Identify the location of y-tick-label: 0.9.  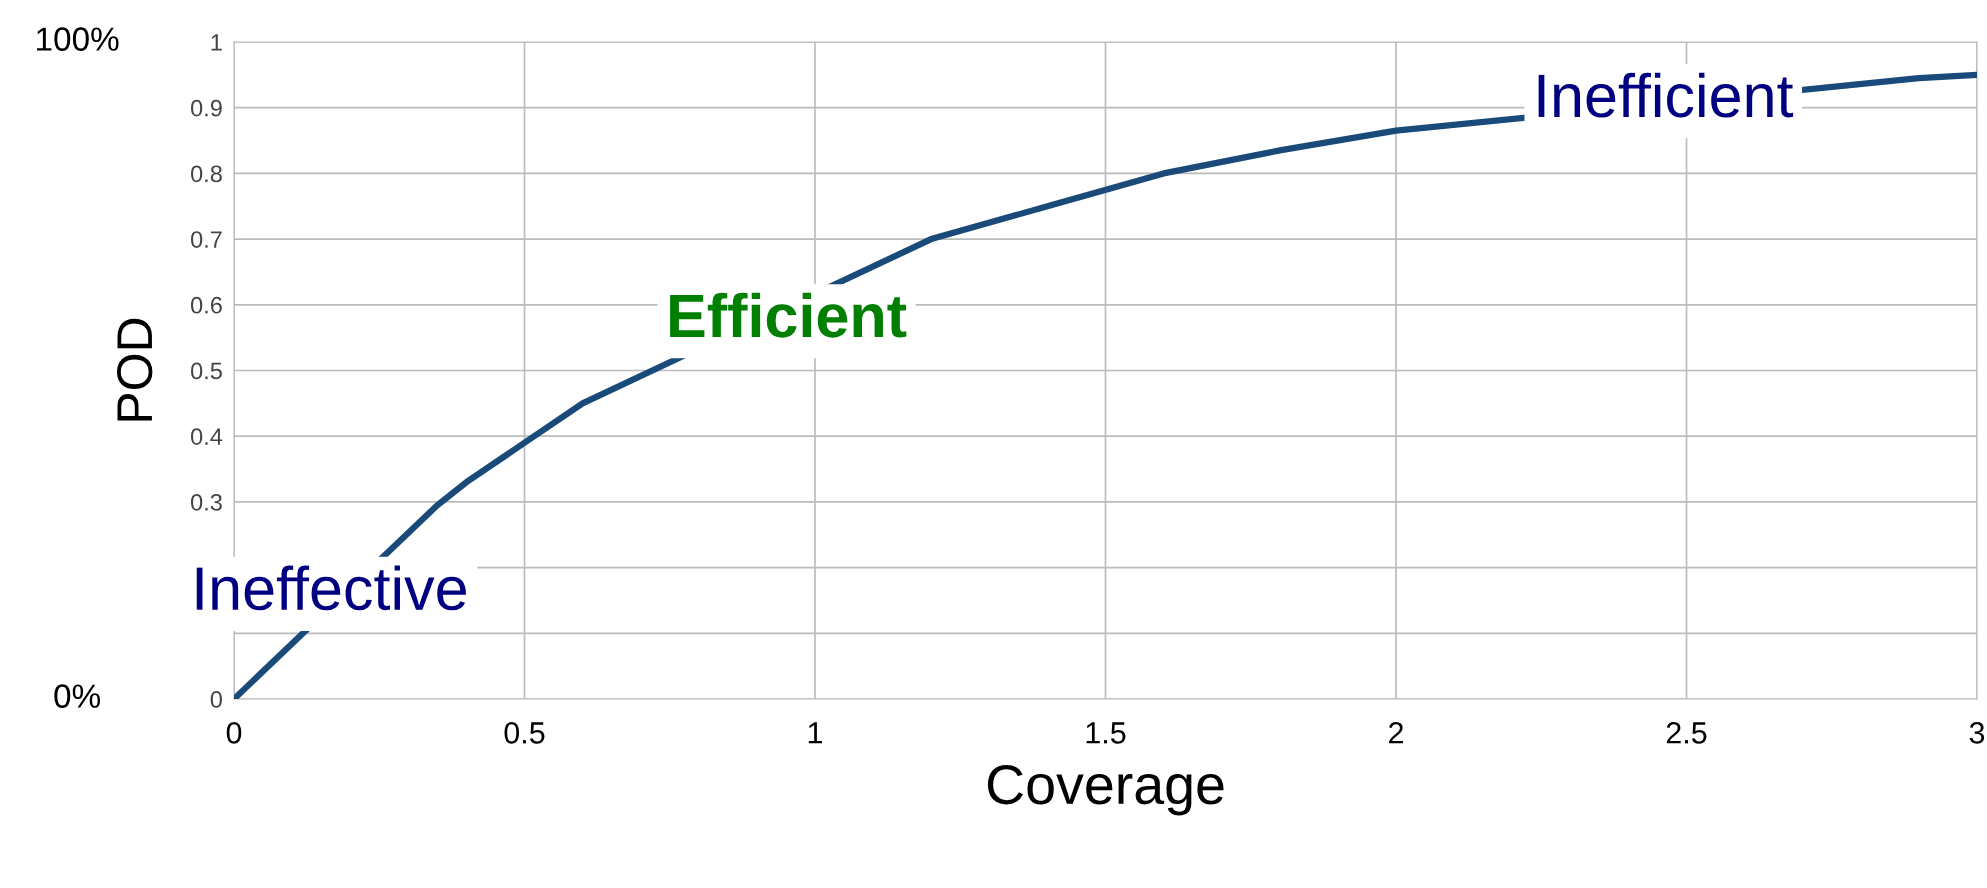
(206, 108).